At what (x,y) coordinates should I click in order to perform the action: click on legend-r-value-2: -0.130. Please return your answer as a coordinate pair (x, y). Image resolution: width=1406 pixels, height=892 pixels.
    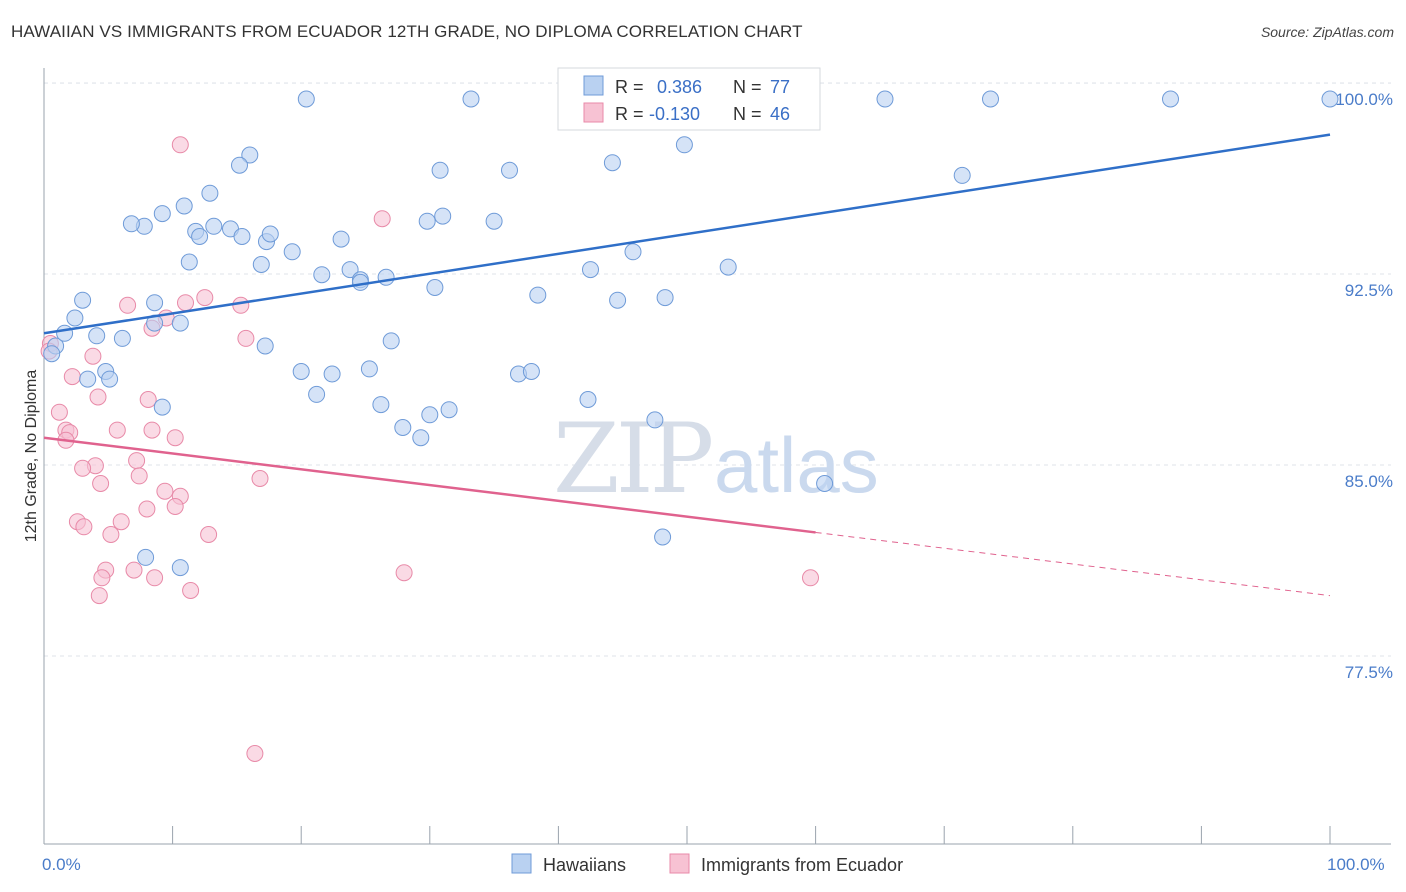
    Looking at the image, I should click on (674, 114).